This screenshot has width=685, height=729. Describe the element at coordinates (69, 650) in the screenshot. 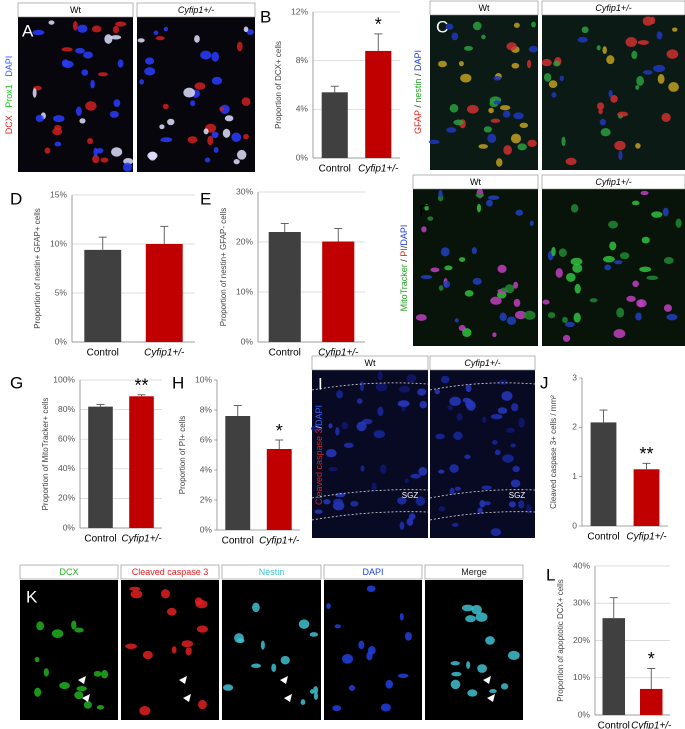

I see `micrograph` at that location.